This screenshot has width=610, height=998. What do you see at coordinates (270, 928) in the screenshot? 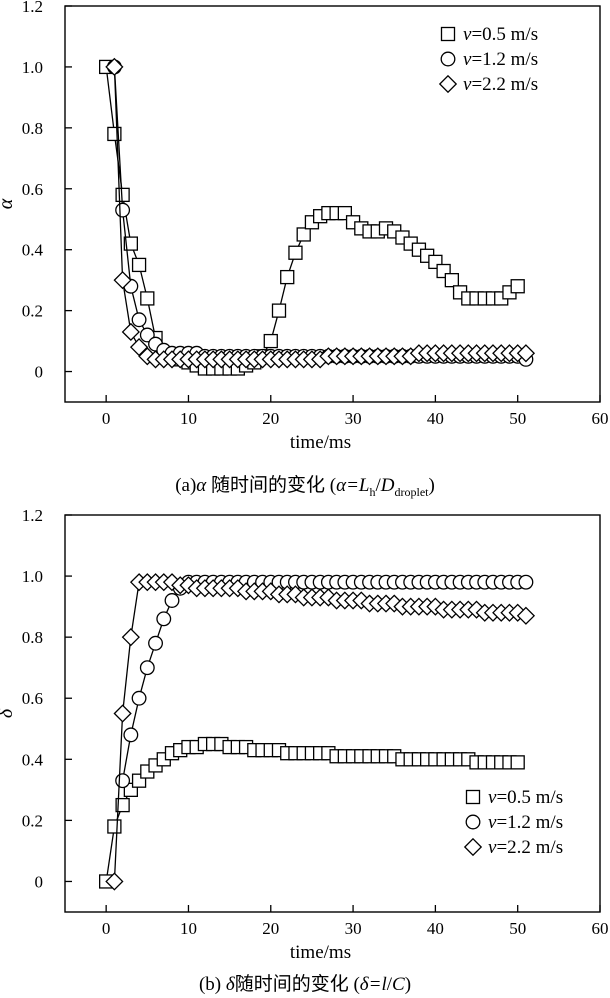
I see `x-tick-label: 20` at bounding box center [270, 928].